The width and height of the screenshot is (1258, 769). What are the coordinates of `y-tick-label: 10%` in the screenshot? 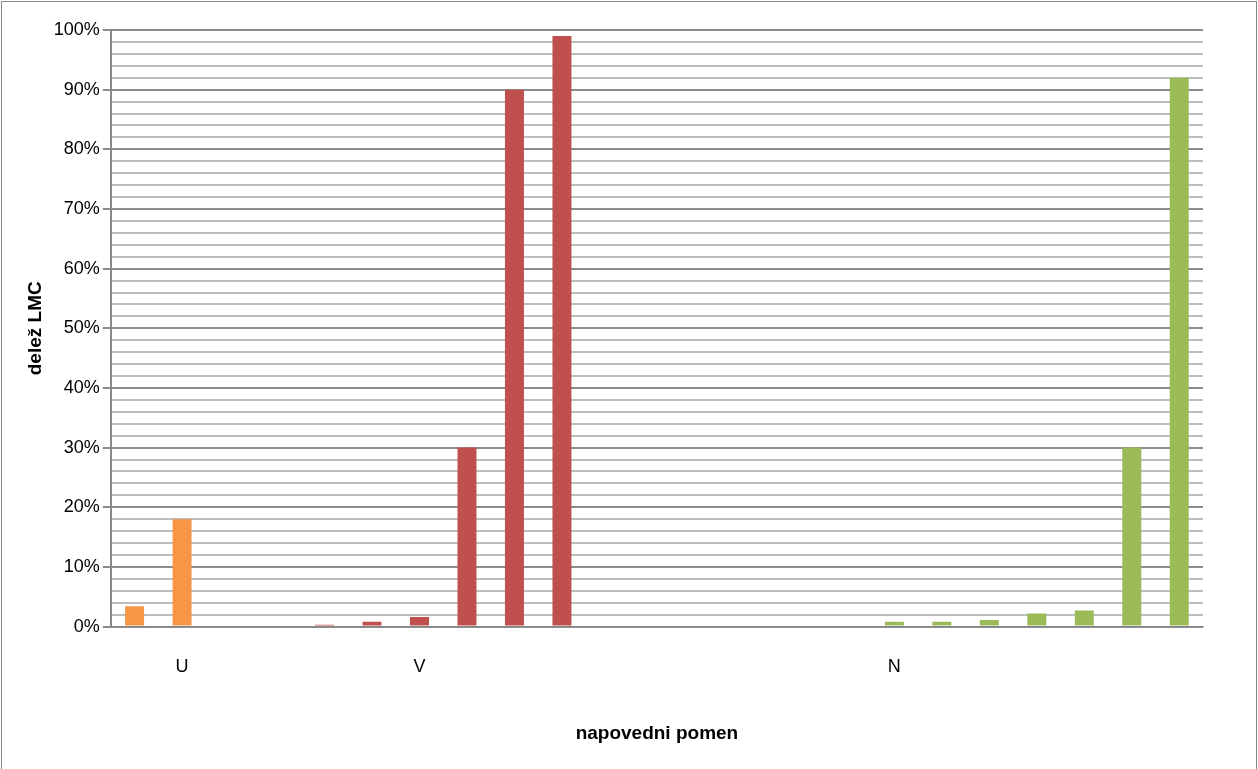 It's located at (81, 565).